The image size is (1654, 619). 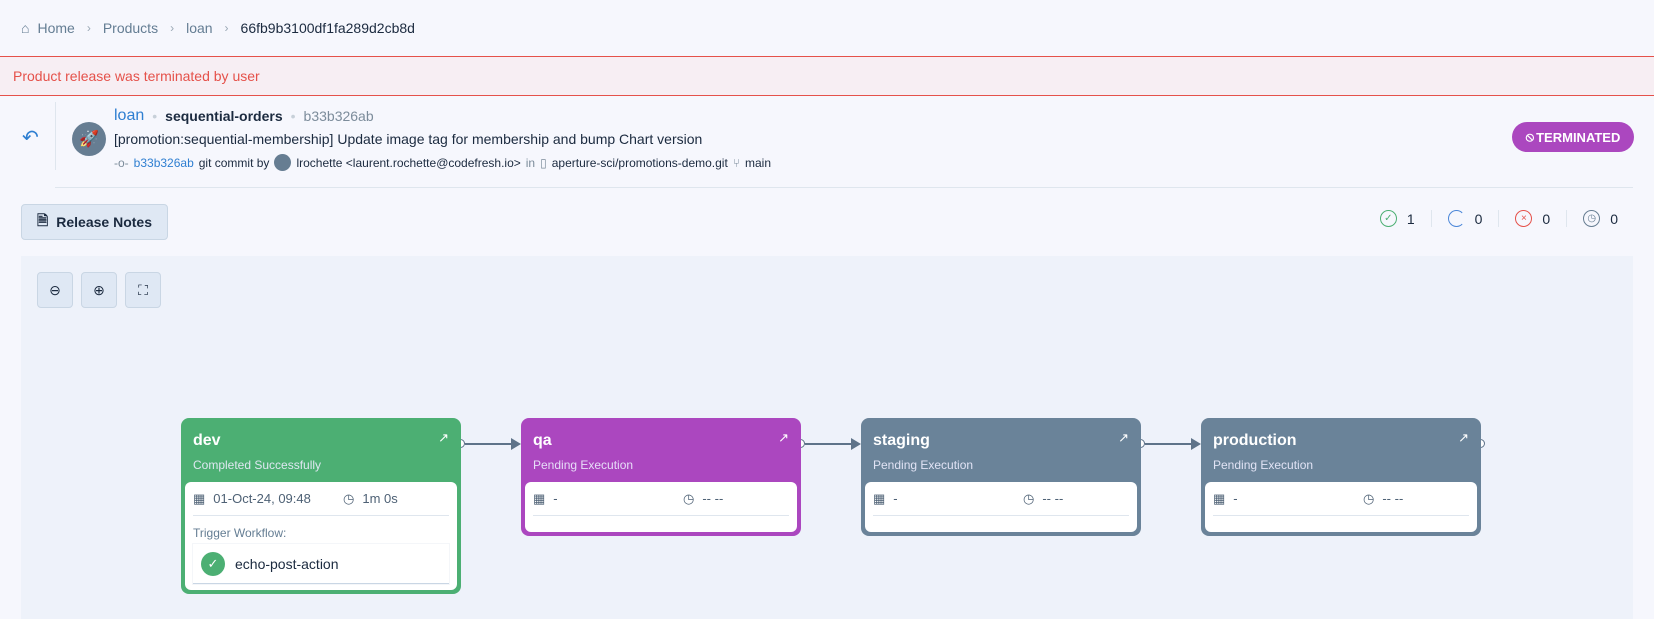 I want to click on status-text: TERMINATED, so click(x=1578, y=137).